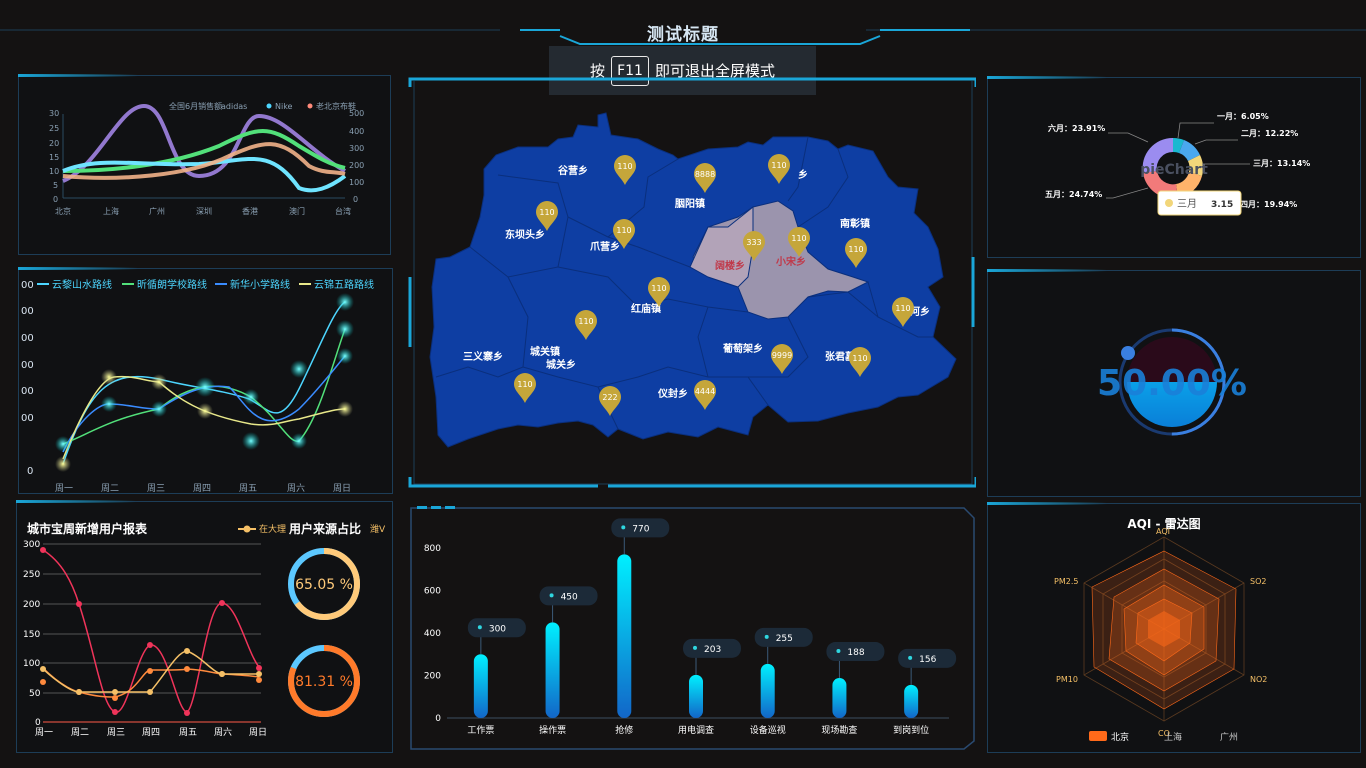  I want to click on pie-label-mar: 三月：13.14%, so click(1281, 163).